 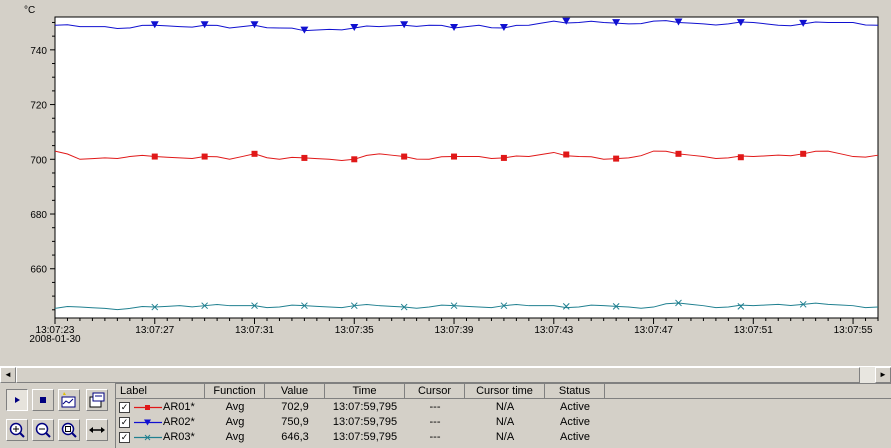 I want to click on header-cursor-time: Cursor time, so click(x=505, y=391).